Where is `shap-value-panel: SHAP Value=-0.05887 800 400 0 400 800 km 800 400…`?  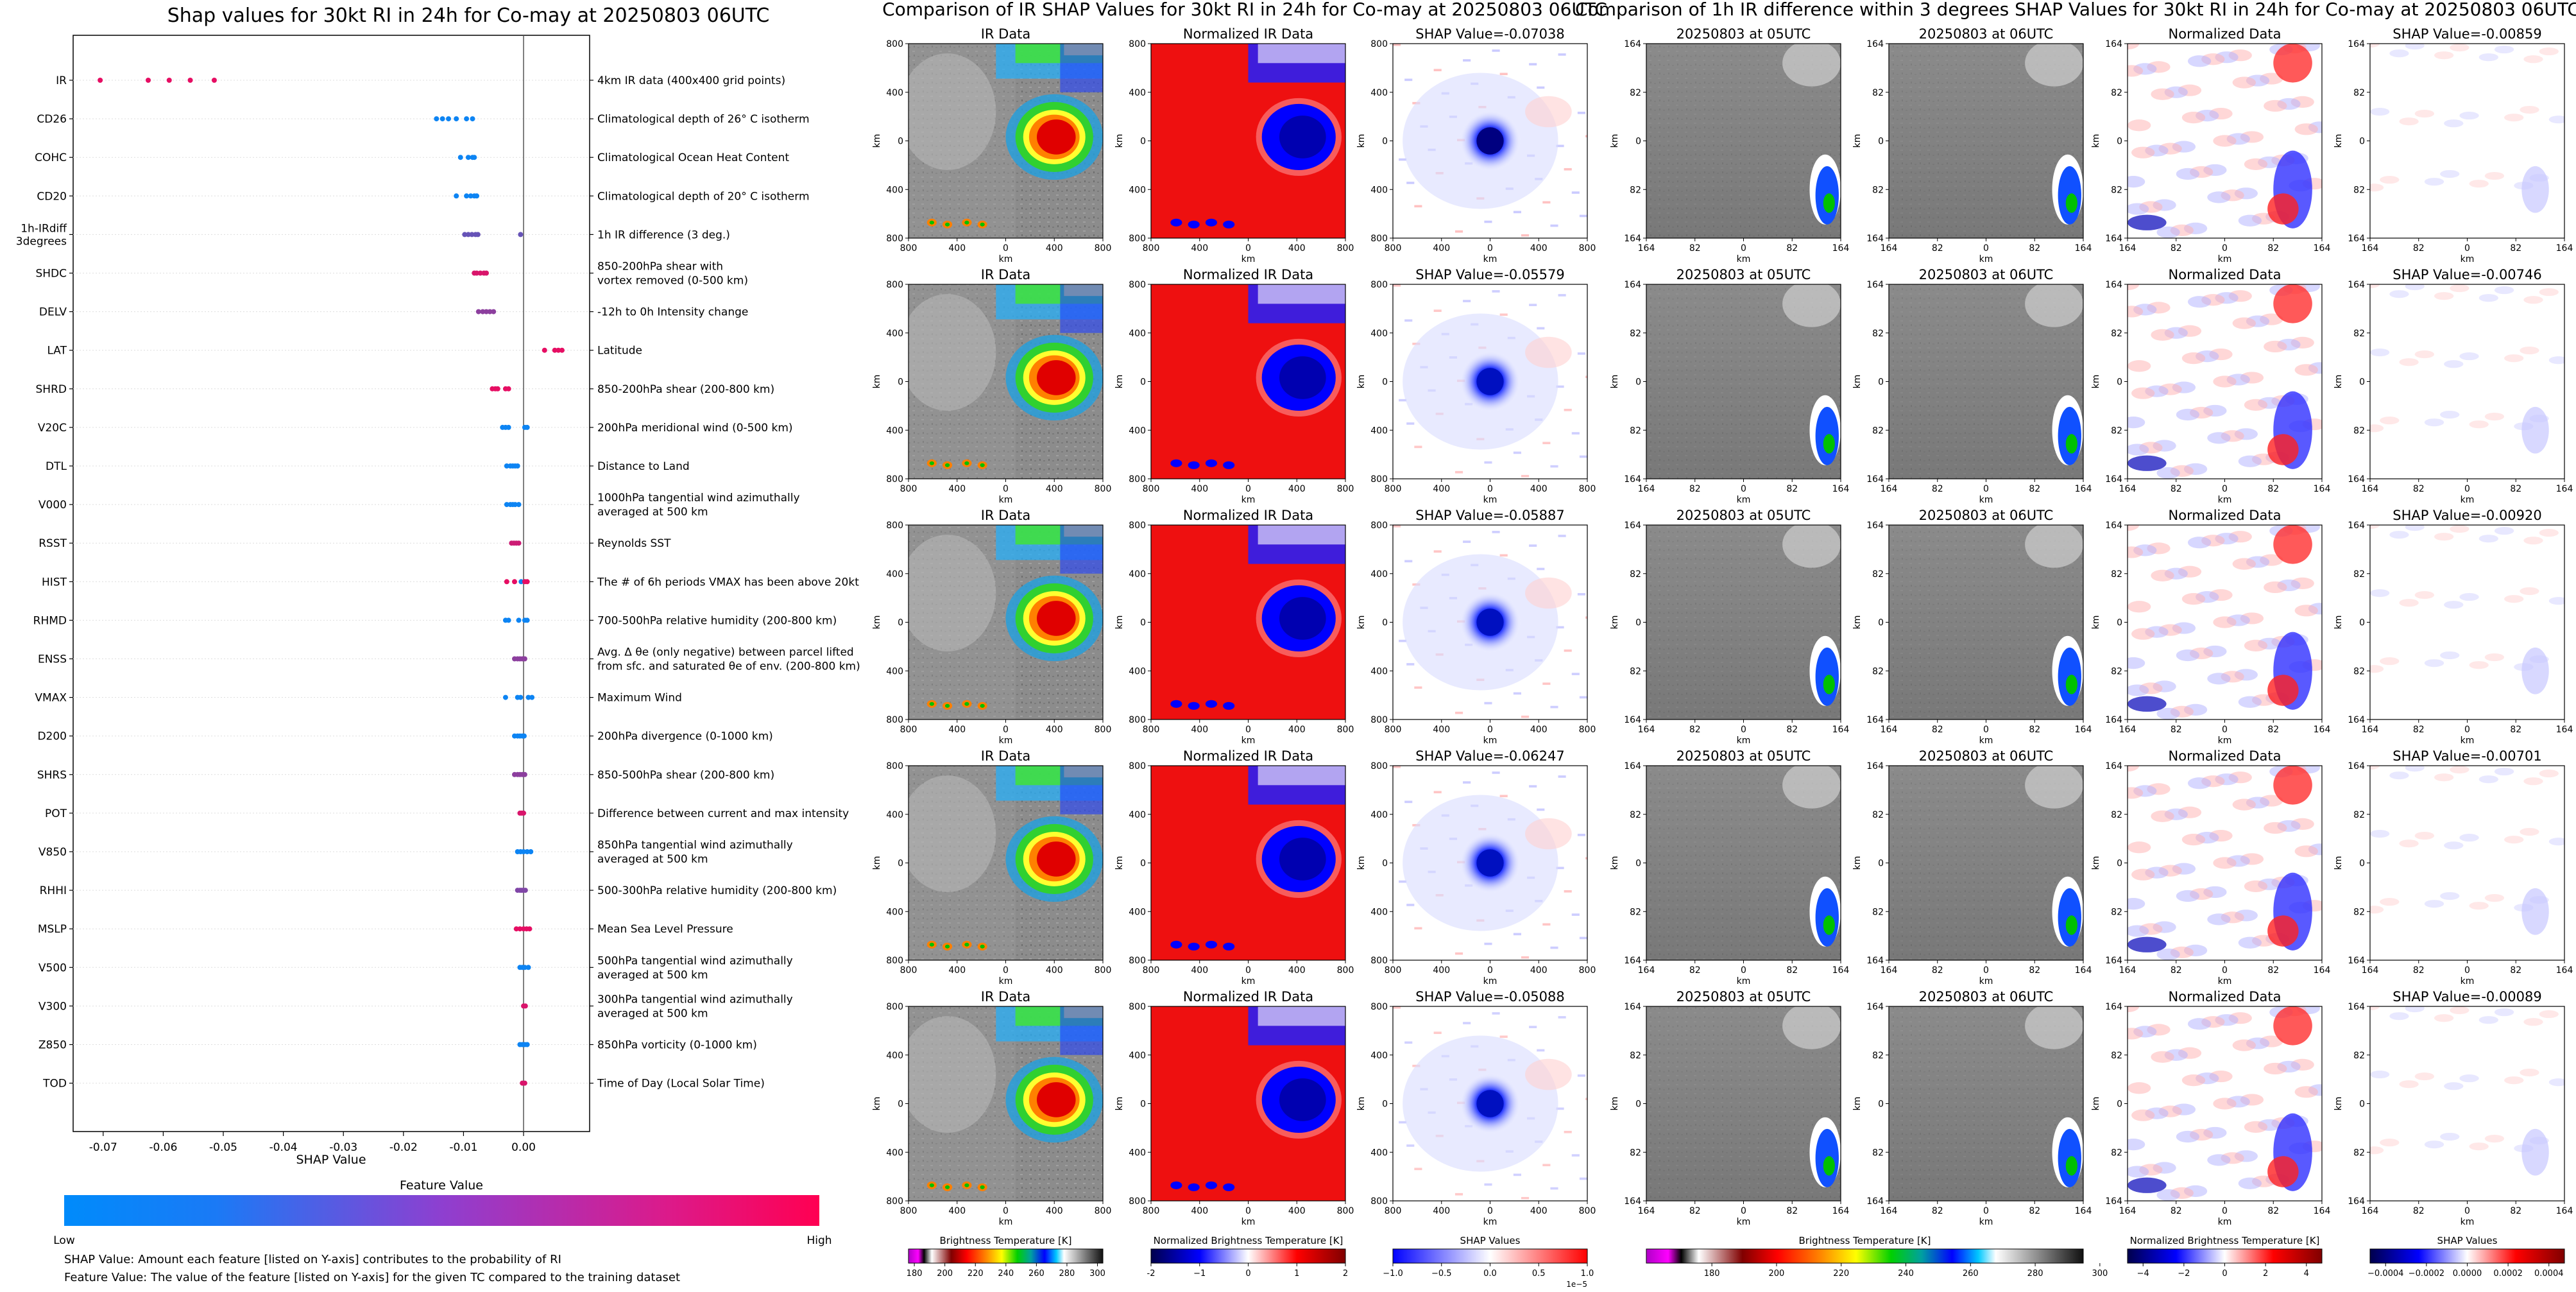
shap-value-panel: SHAP Value=-0.05887 800 400 0 400 800 km 800 400… is located at coordinates (1476, 627).